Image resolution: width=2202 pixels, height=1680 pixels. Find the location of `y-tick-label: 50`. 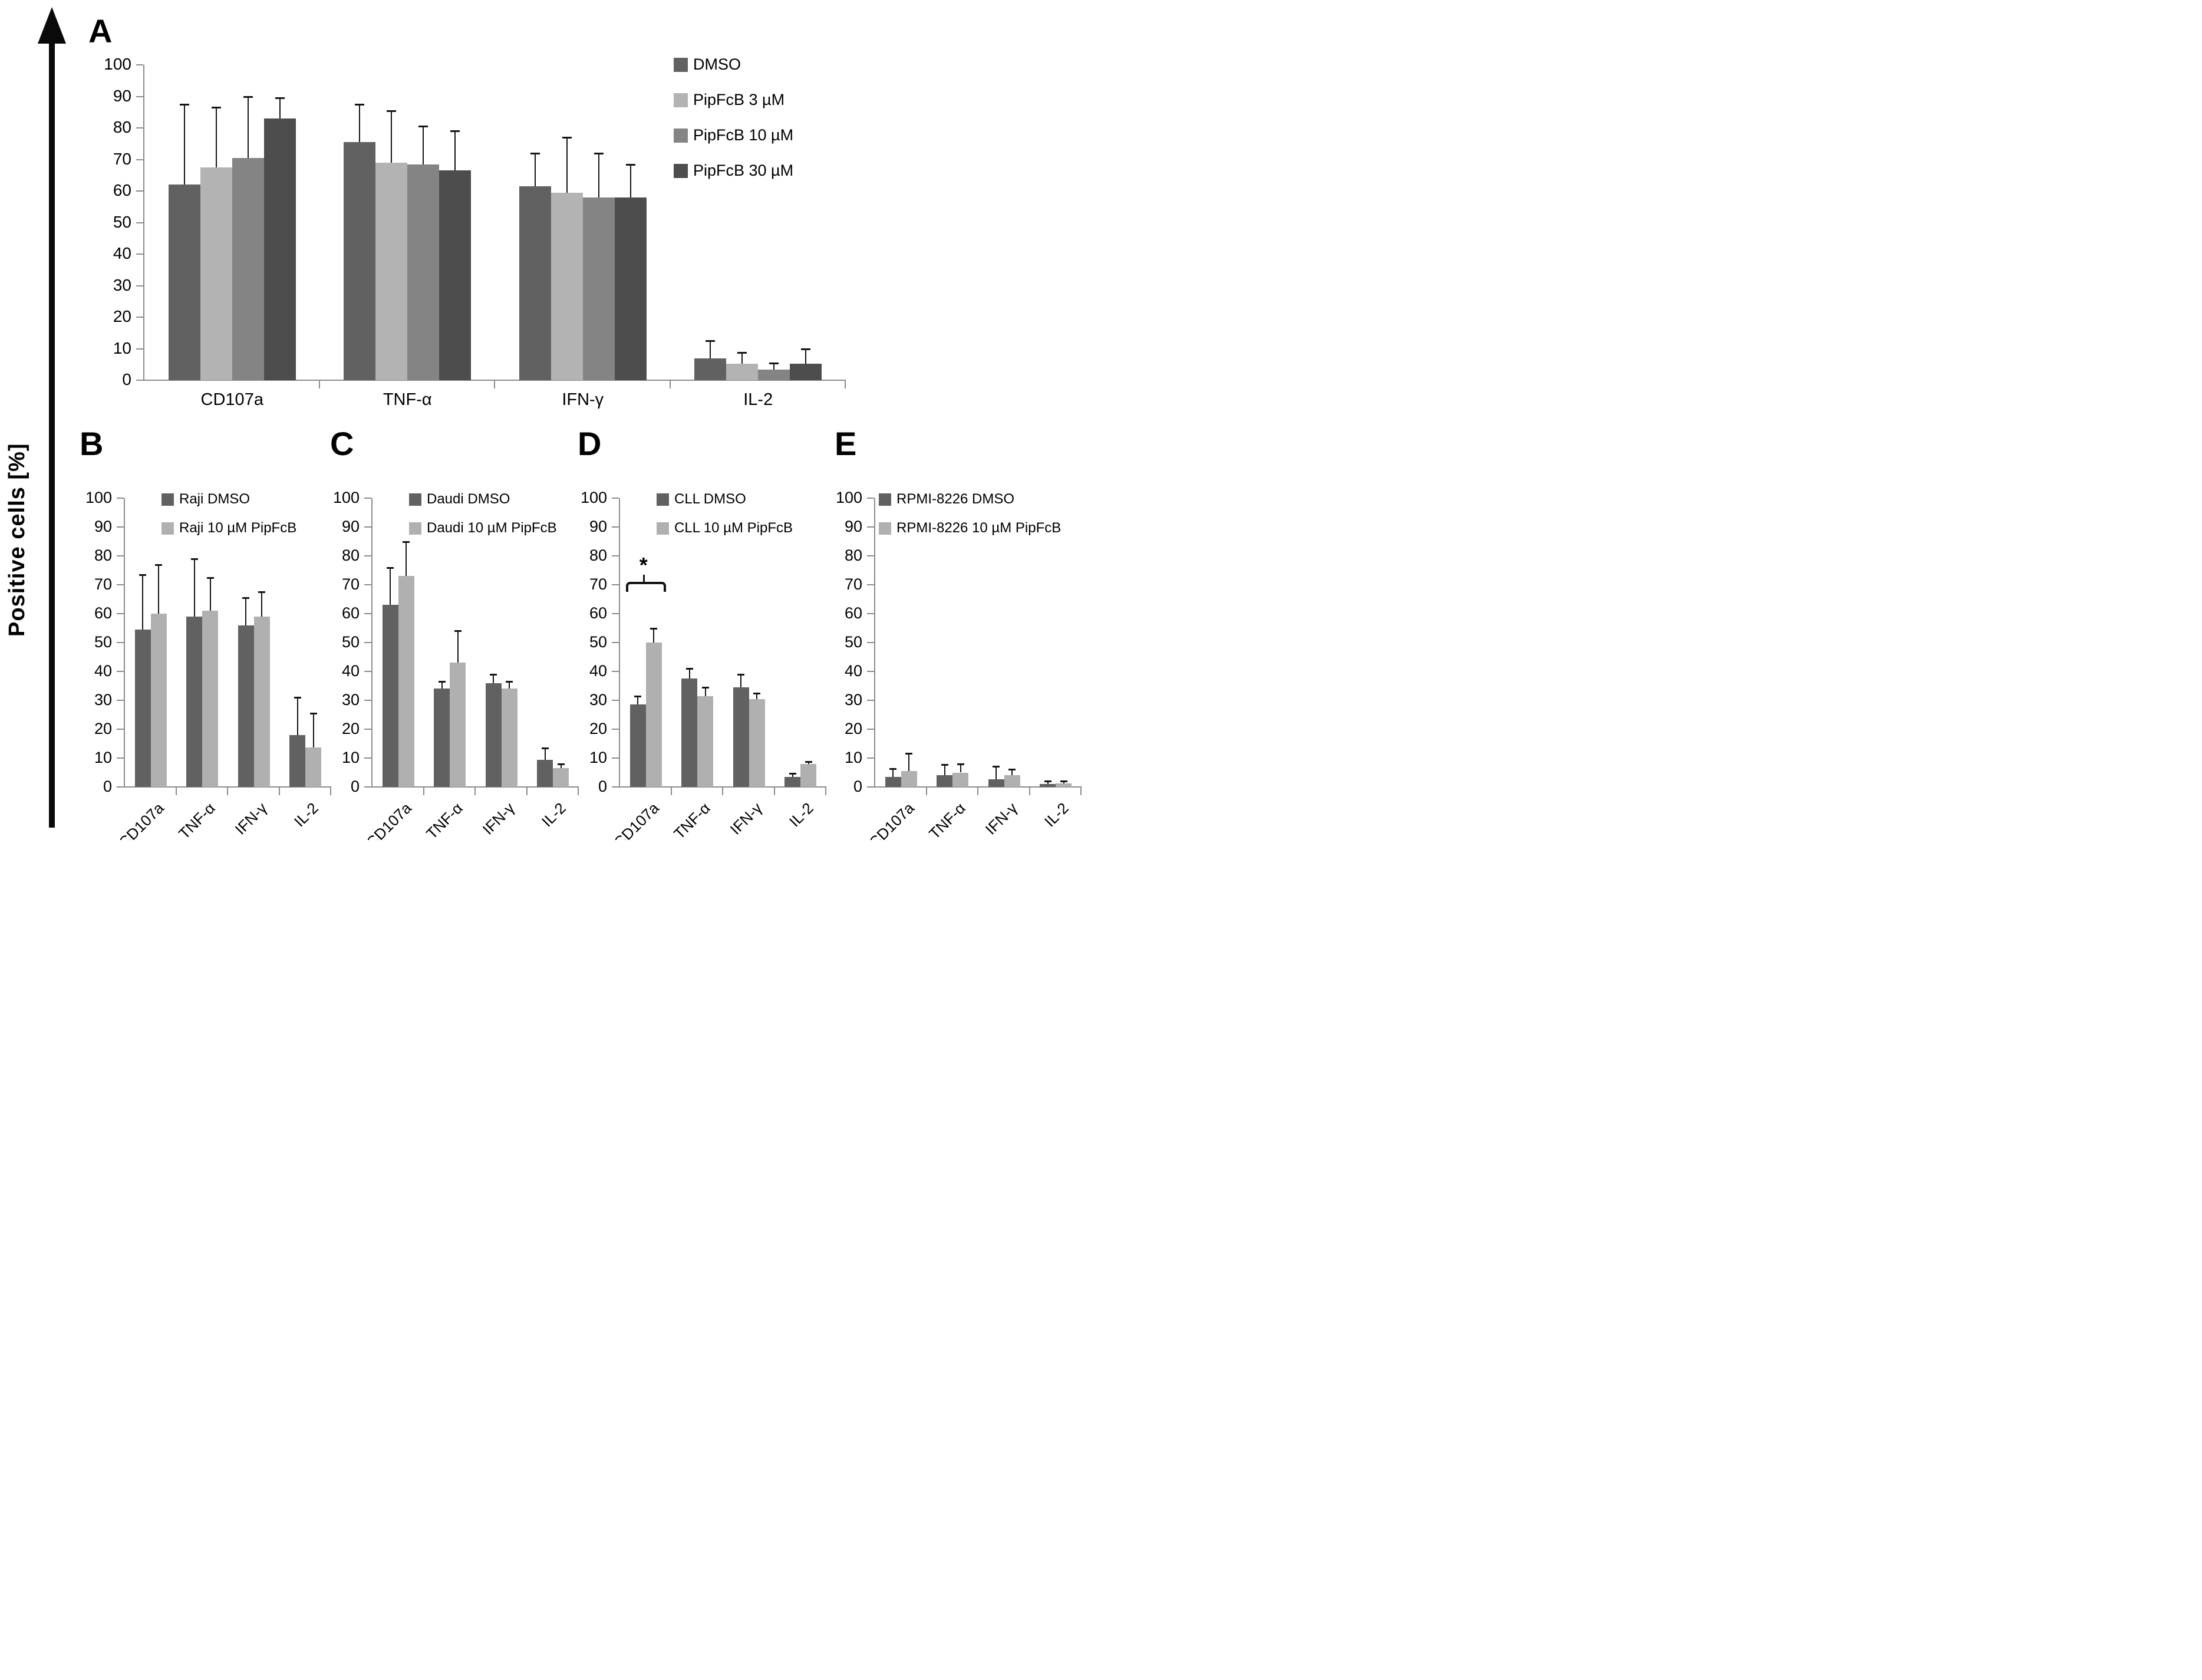

y-tick-label: 50 is located at coordinates (122, 221).